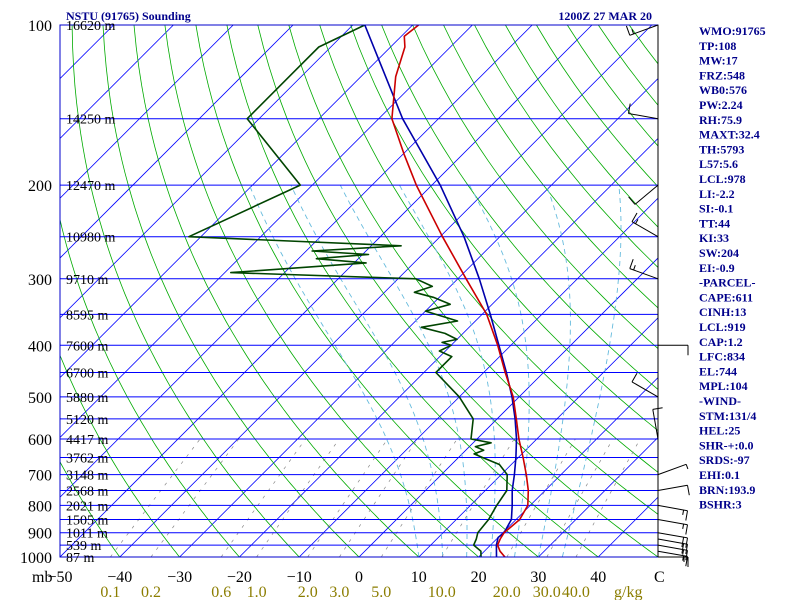 This screenshot has width=800, height=600. I want to click on height-label: 16620 m, so click(91, 26).